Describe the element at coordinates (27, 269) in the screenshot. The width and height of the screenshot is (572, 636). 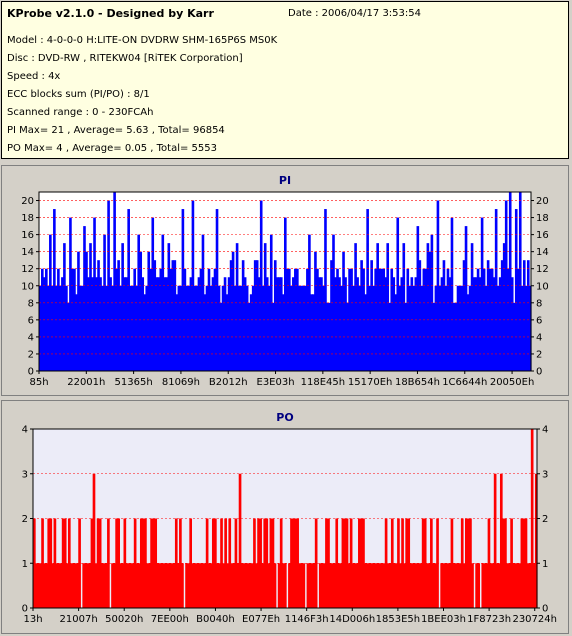
I see `y-tick-label-left: 12` at that location.